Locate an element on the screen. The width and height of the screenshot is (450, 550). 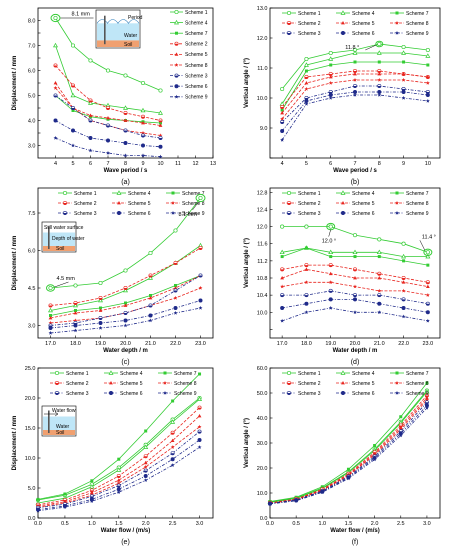
y-tick-label: 12.0 is located at coordinates (262, 228).